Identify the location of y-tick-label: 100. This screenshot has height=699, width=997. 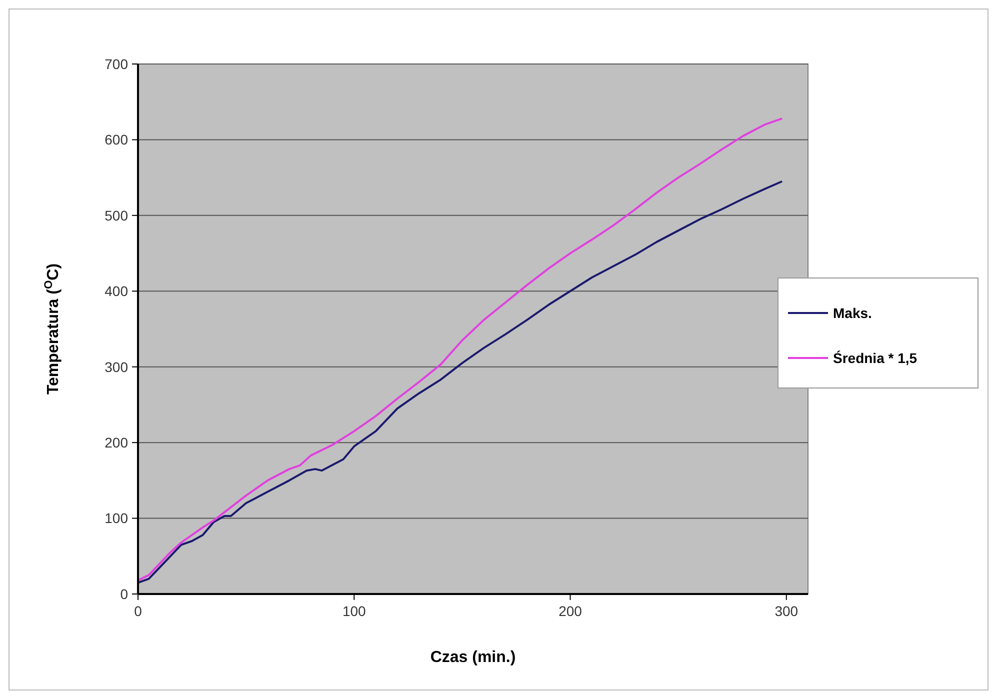
(116, 518).